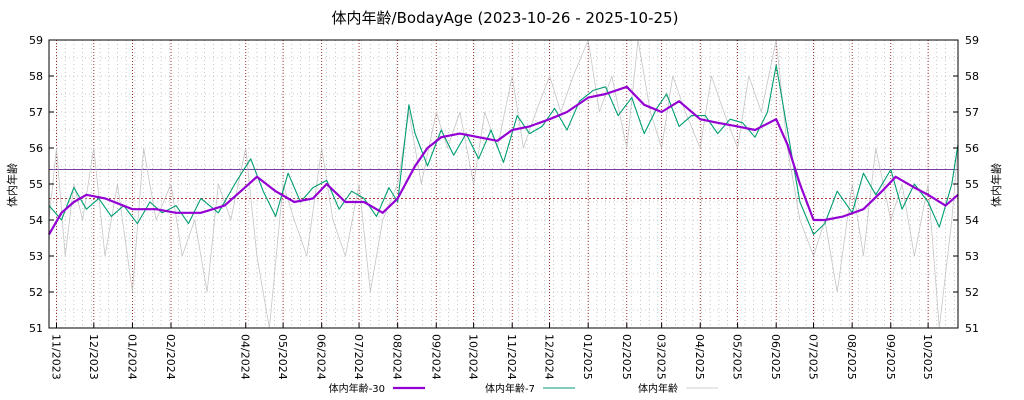 This screenshot has width=1024, height=400. I want to click on y-tick-label-left: 51, so click(36, 328).